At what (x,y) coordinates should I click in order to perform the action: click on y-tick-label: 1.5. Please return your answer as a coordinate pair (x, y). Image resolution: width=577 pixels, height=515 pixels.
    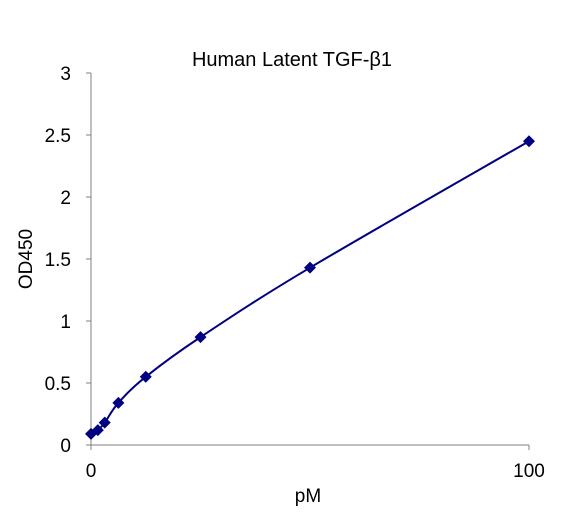
    Looking at the image, I should click on (58, 260).